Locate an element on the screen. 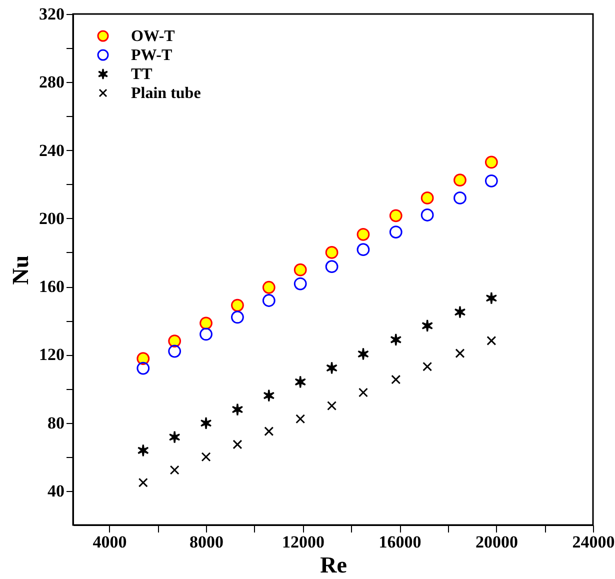  y-axis-title: Nu is located at coordinates (20, 270).